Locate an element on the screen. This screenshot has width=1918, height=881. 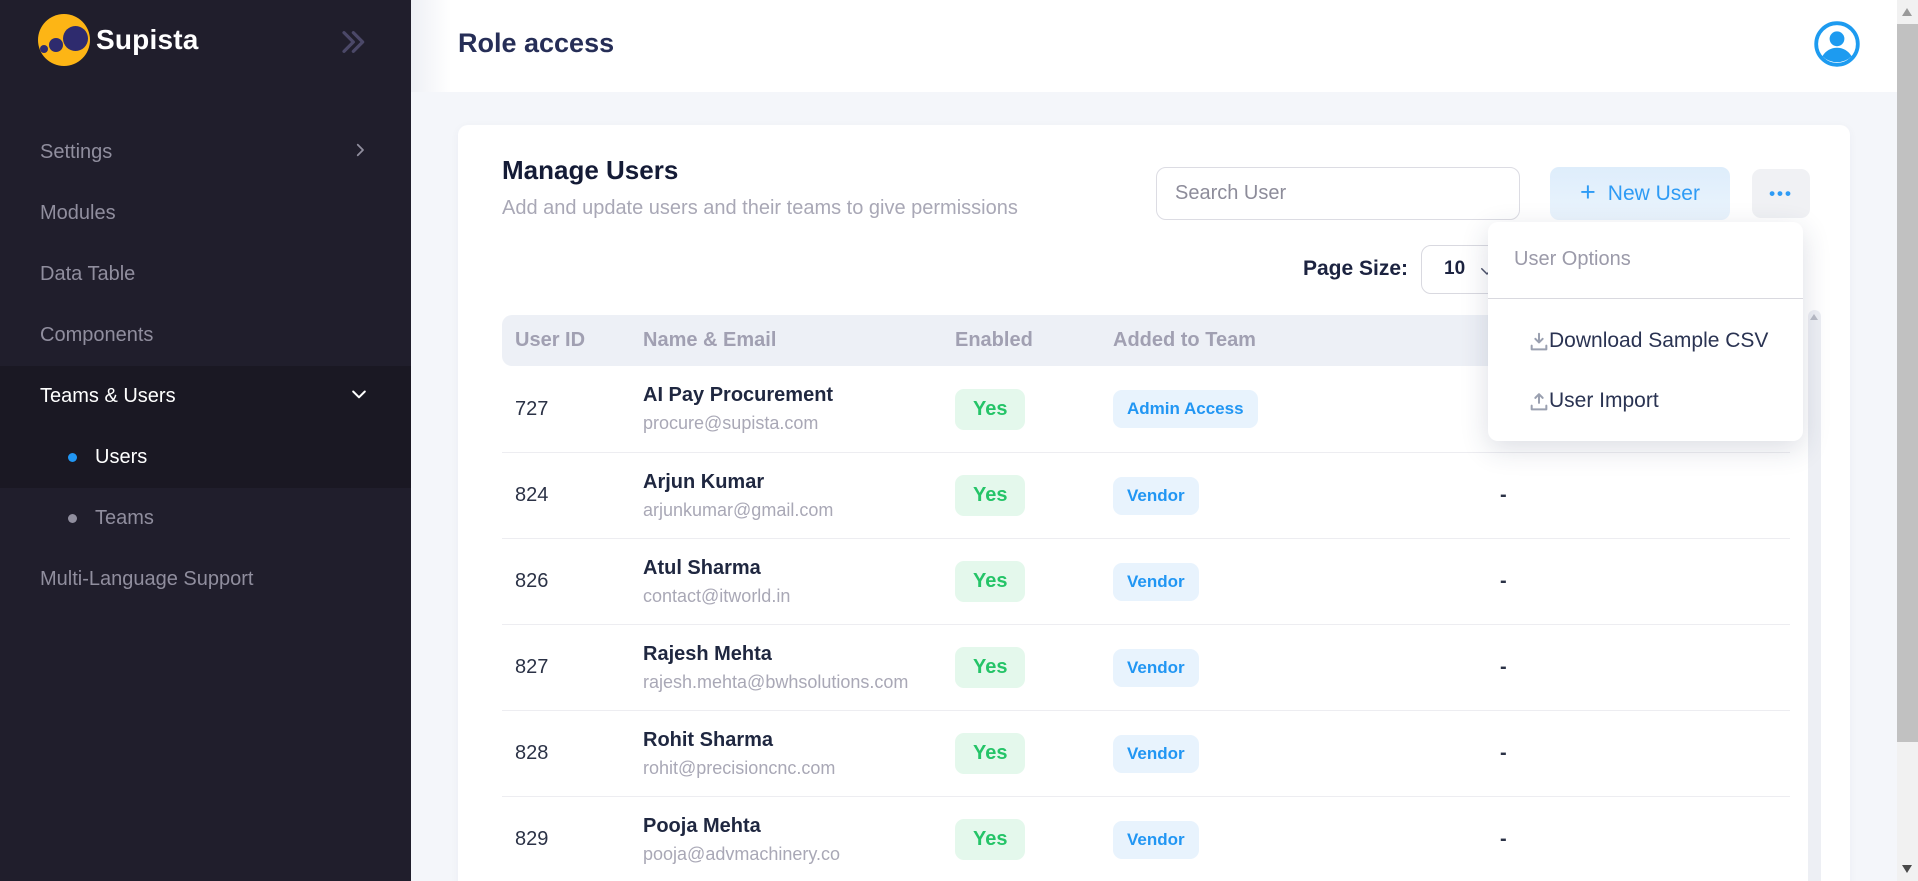
plus-icon: + is located at coordinates (1588, 191).